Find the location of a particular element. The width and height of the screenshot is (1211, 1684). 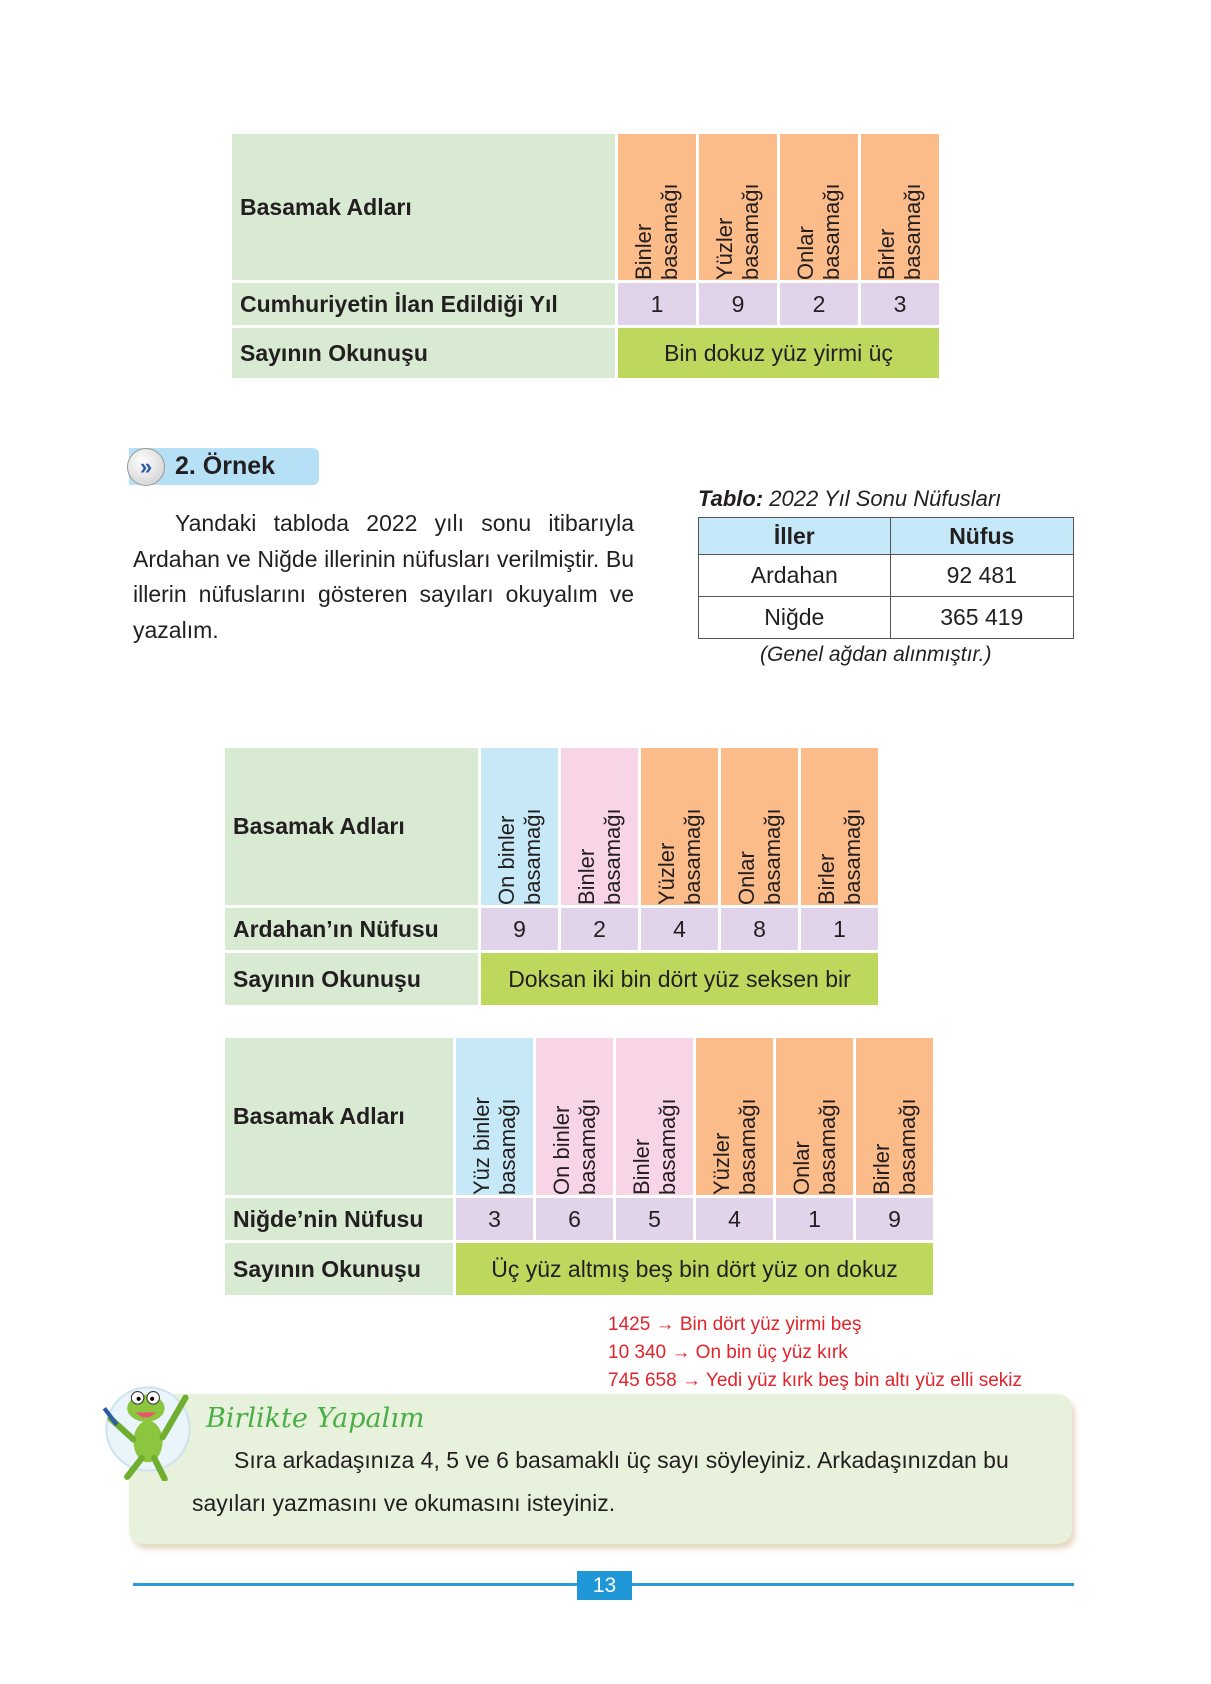

table-source: (Genel ağdan alınmıştır.) is located at coordinates (876, 654).